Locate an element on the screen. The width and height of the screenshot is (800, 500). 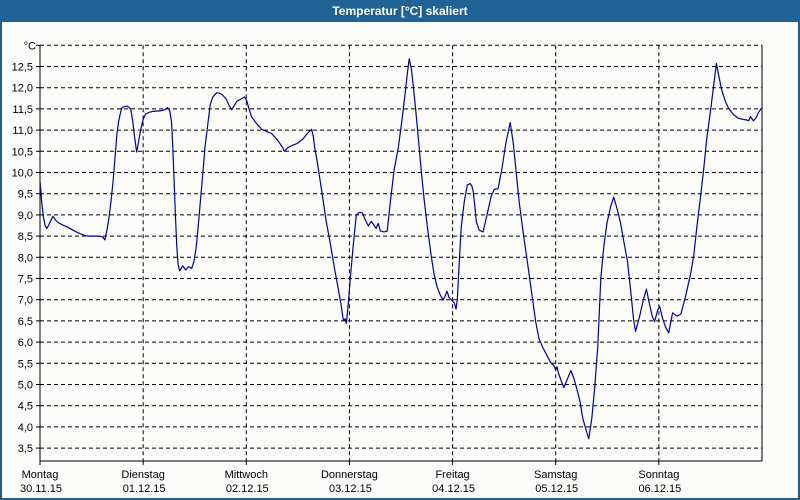
y-tick-label: 7,0 is located at coordinates (25, 301).